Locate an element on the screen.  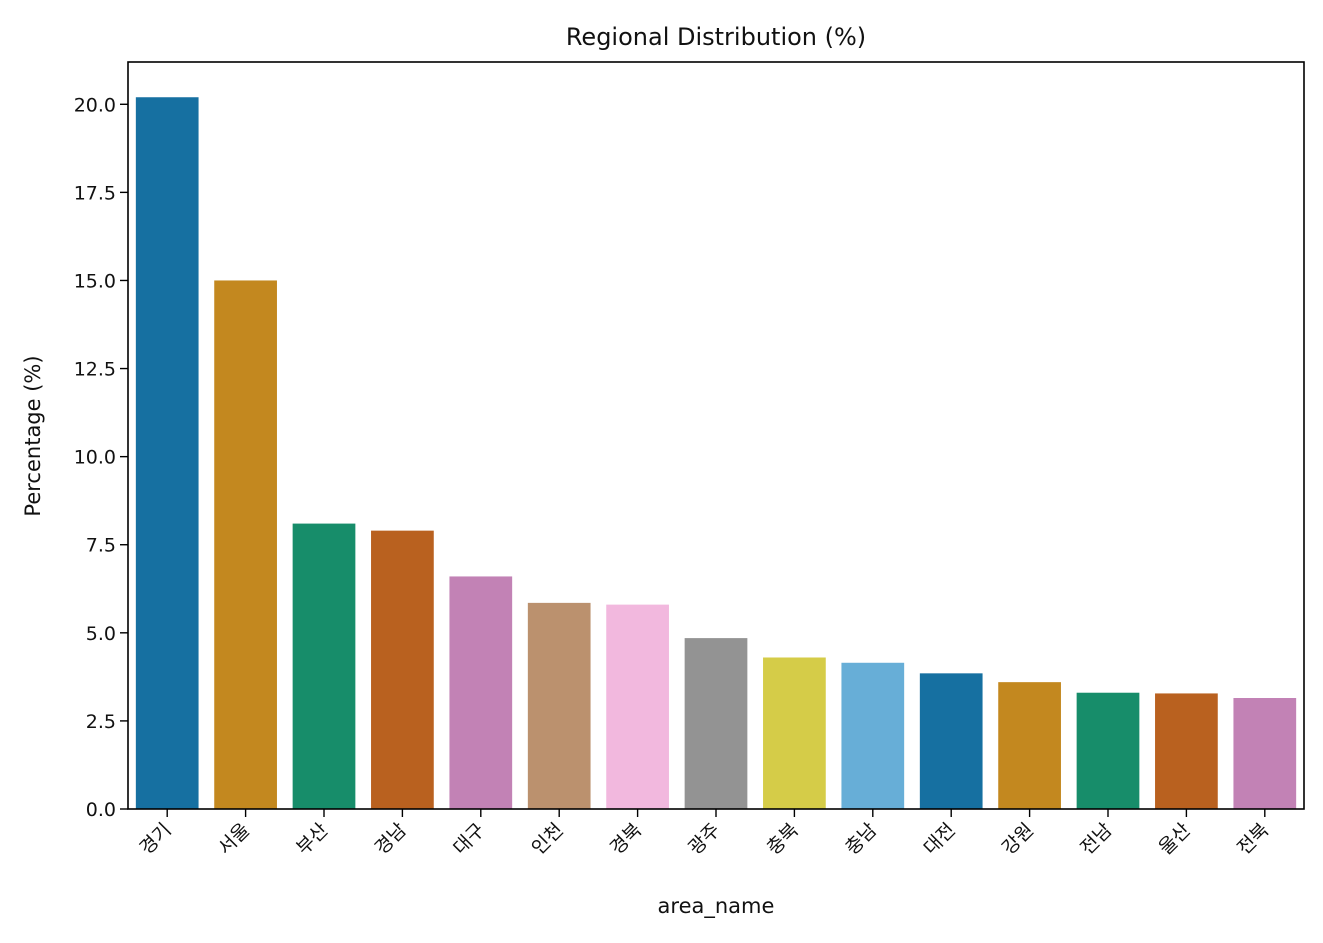
x-tick-label: 전북 is located at coordinates (1253, 839).